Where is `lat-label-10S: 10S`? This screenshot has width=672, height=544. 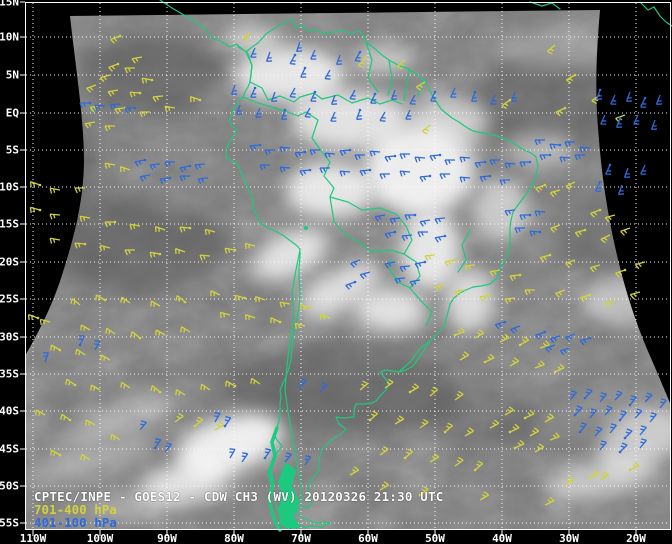
lat-label-10S: 10S is located at coordinates (9, 187).